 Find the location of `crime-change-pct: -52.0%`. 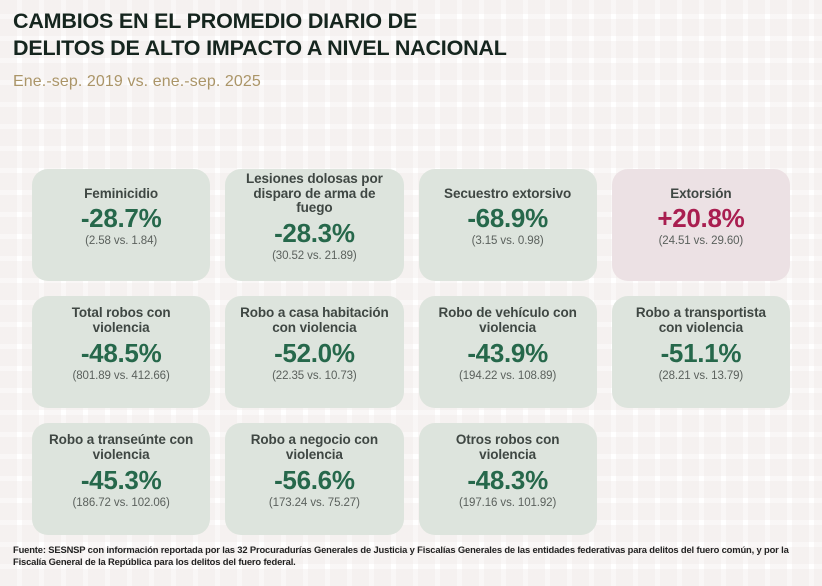

crime-change-pct: -52.0% is located at coordinates (314, 352).